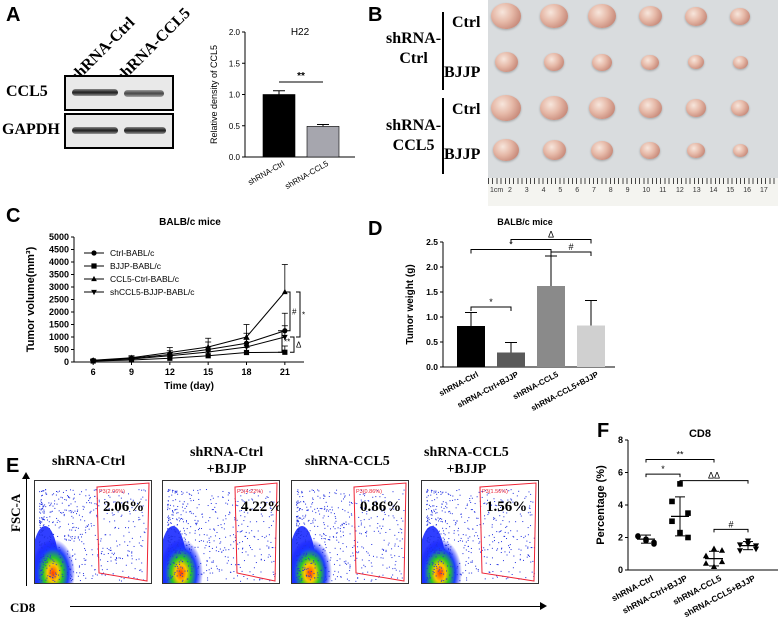 The width and height of the screenshot is (782, 627). What do you see at coordinates (226, 461) in the screenshot?
I see `flow-label-ctrl-bjjp: shRNA-Ctrl +BJJP` at bounding box center [226, 461].